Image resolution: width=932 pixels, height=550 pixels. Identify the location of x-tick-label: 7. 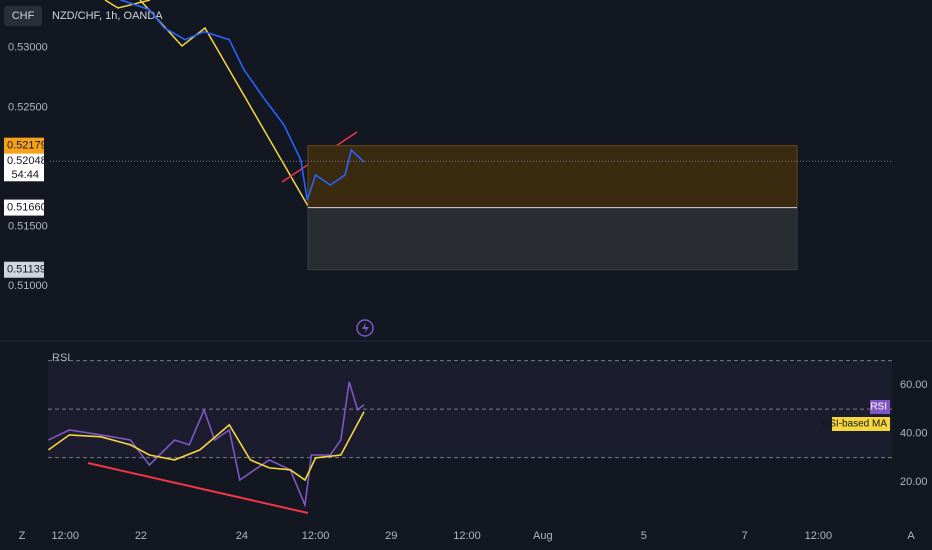
(745, 536).